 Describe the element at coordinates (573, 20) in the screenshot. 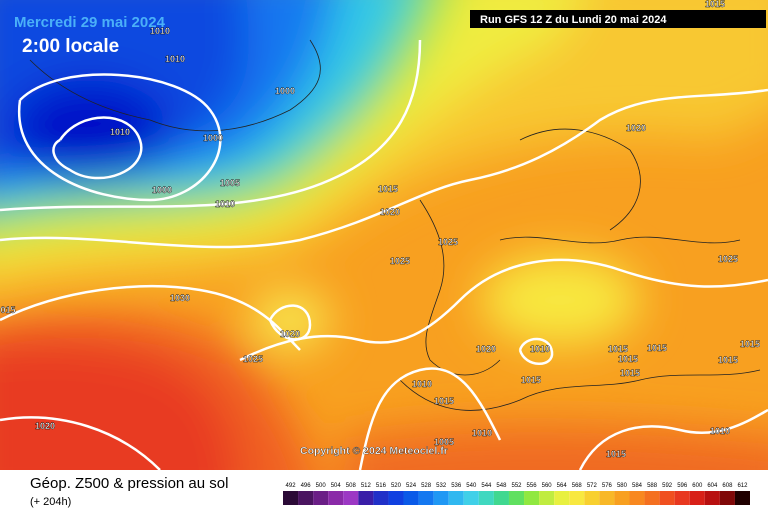

I see `run-info: Run GFS 12 Z du Lundi 20 mai 2024` at that location.